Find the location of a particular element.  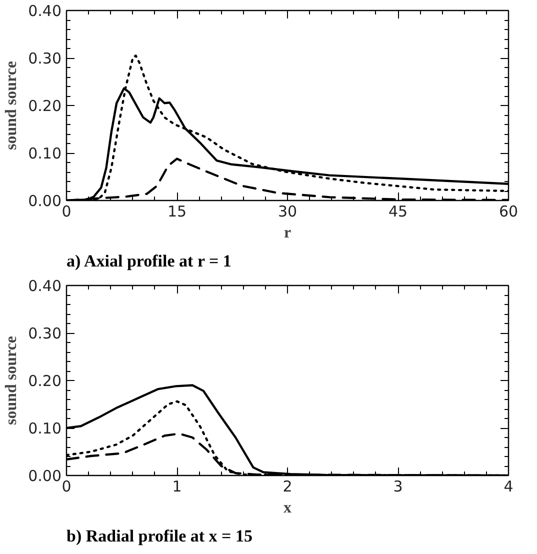

x-tick-label: 3 is located at coordinates (398, 487).